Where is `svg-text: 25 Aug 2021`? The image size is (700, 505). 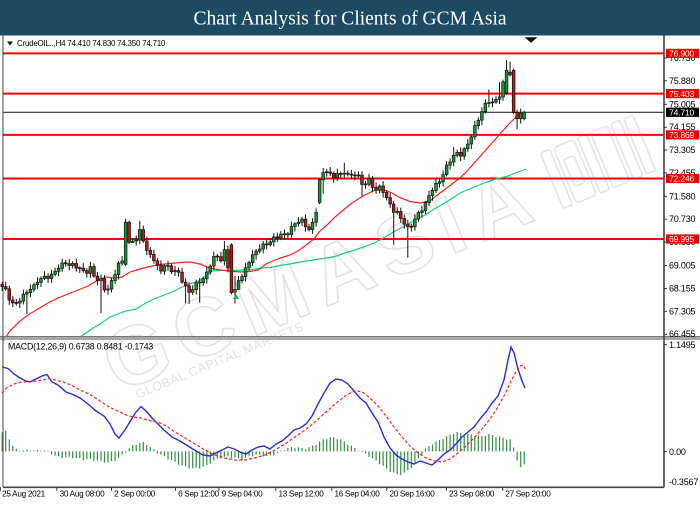 svg-text: 25 Aug 2021 is located at coordinates (23, 494).